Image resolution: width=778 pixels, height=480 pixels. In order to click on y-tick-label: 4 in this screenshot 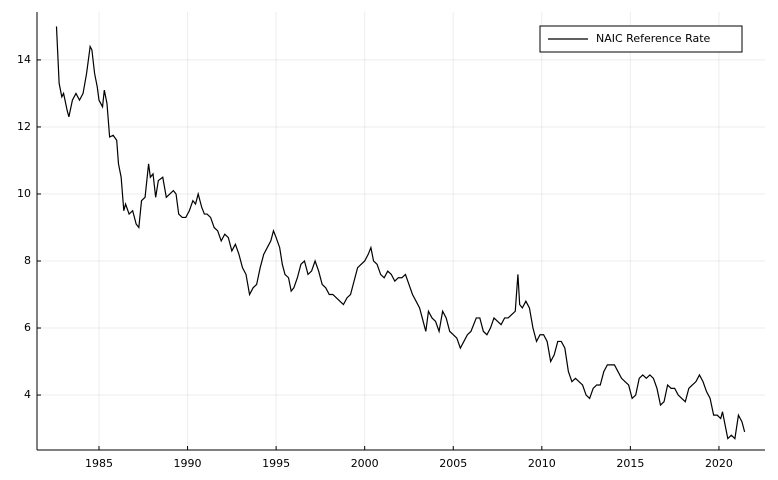, I will do `click(27, 394)`.